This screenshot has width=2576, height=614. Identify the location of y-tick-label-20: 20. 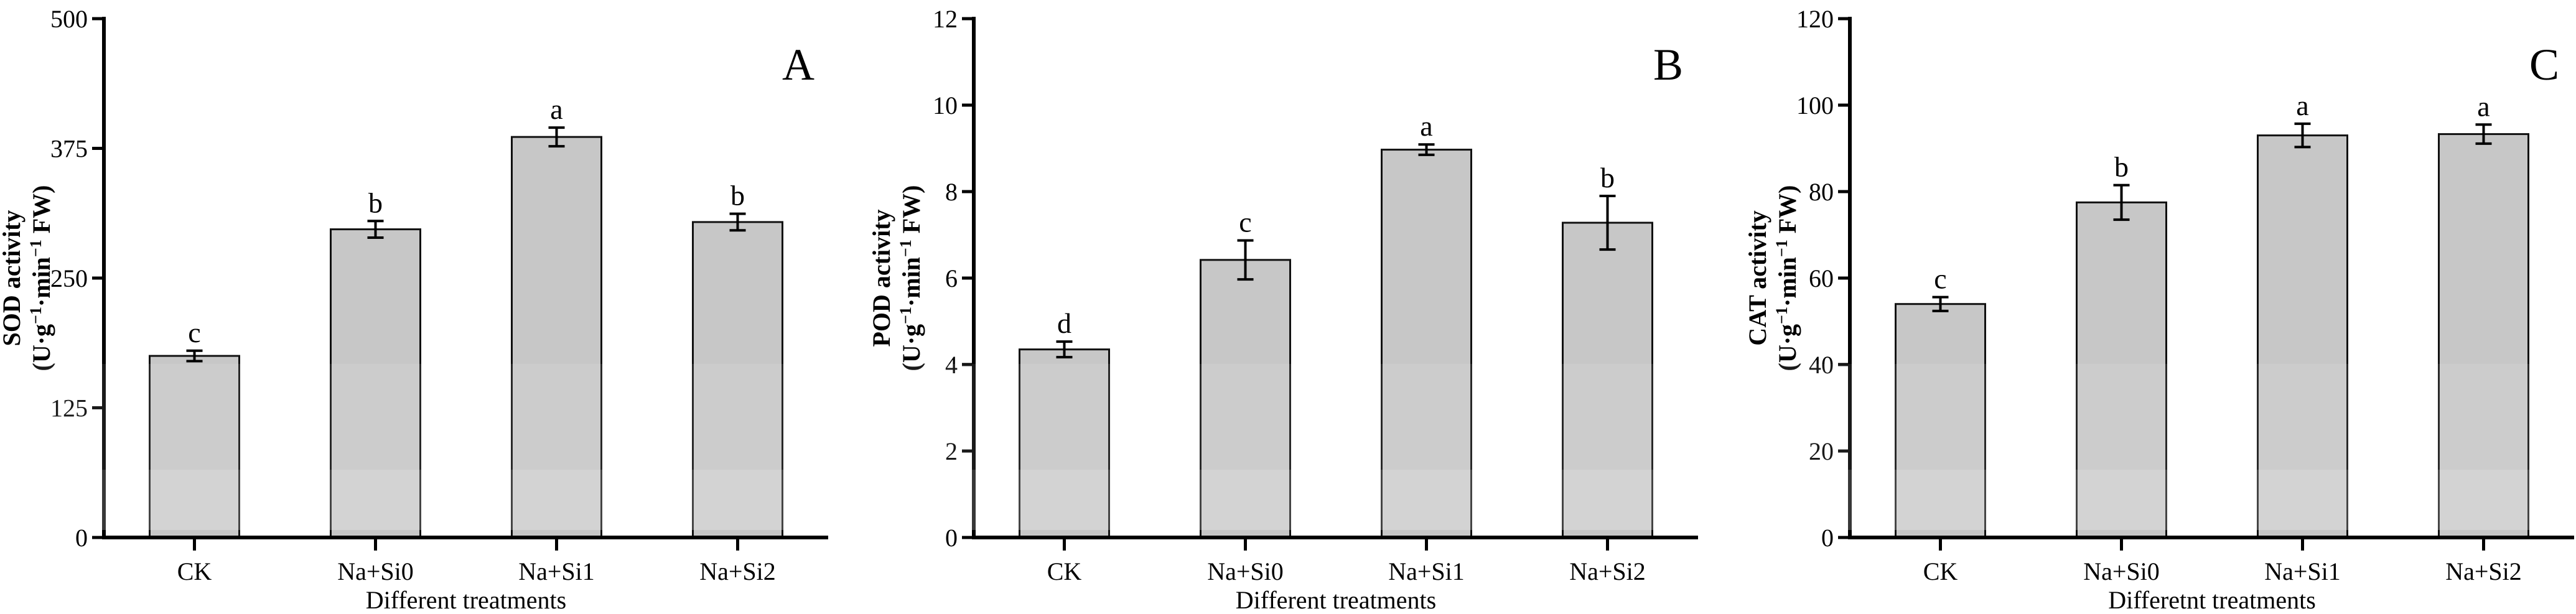
(1821, 451).